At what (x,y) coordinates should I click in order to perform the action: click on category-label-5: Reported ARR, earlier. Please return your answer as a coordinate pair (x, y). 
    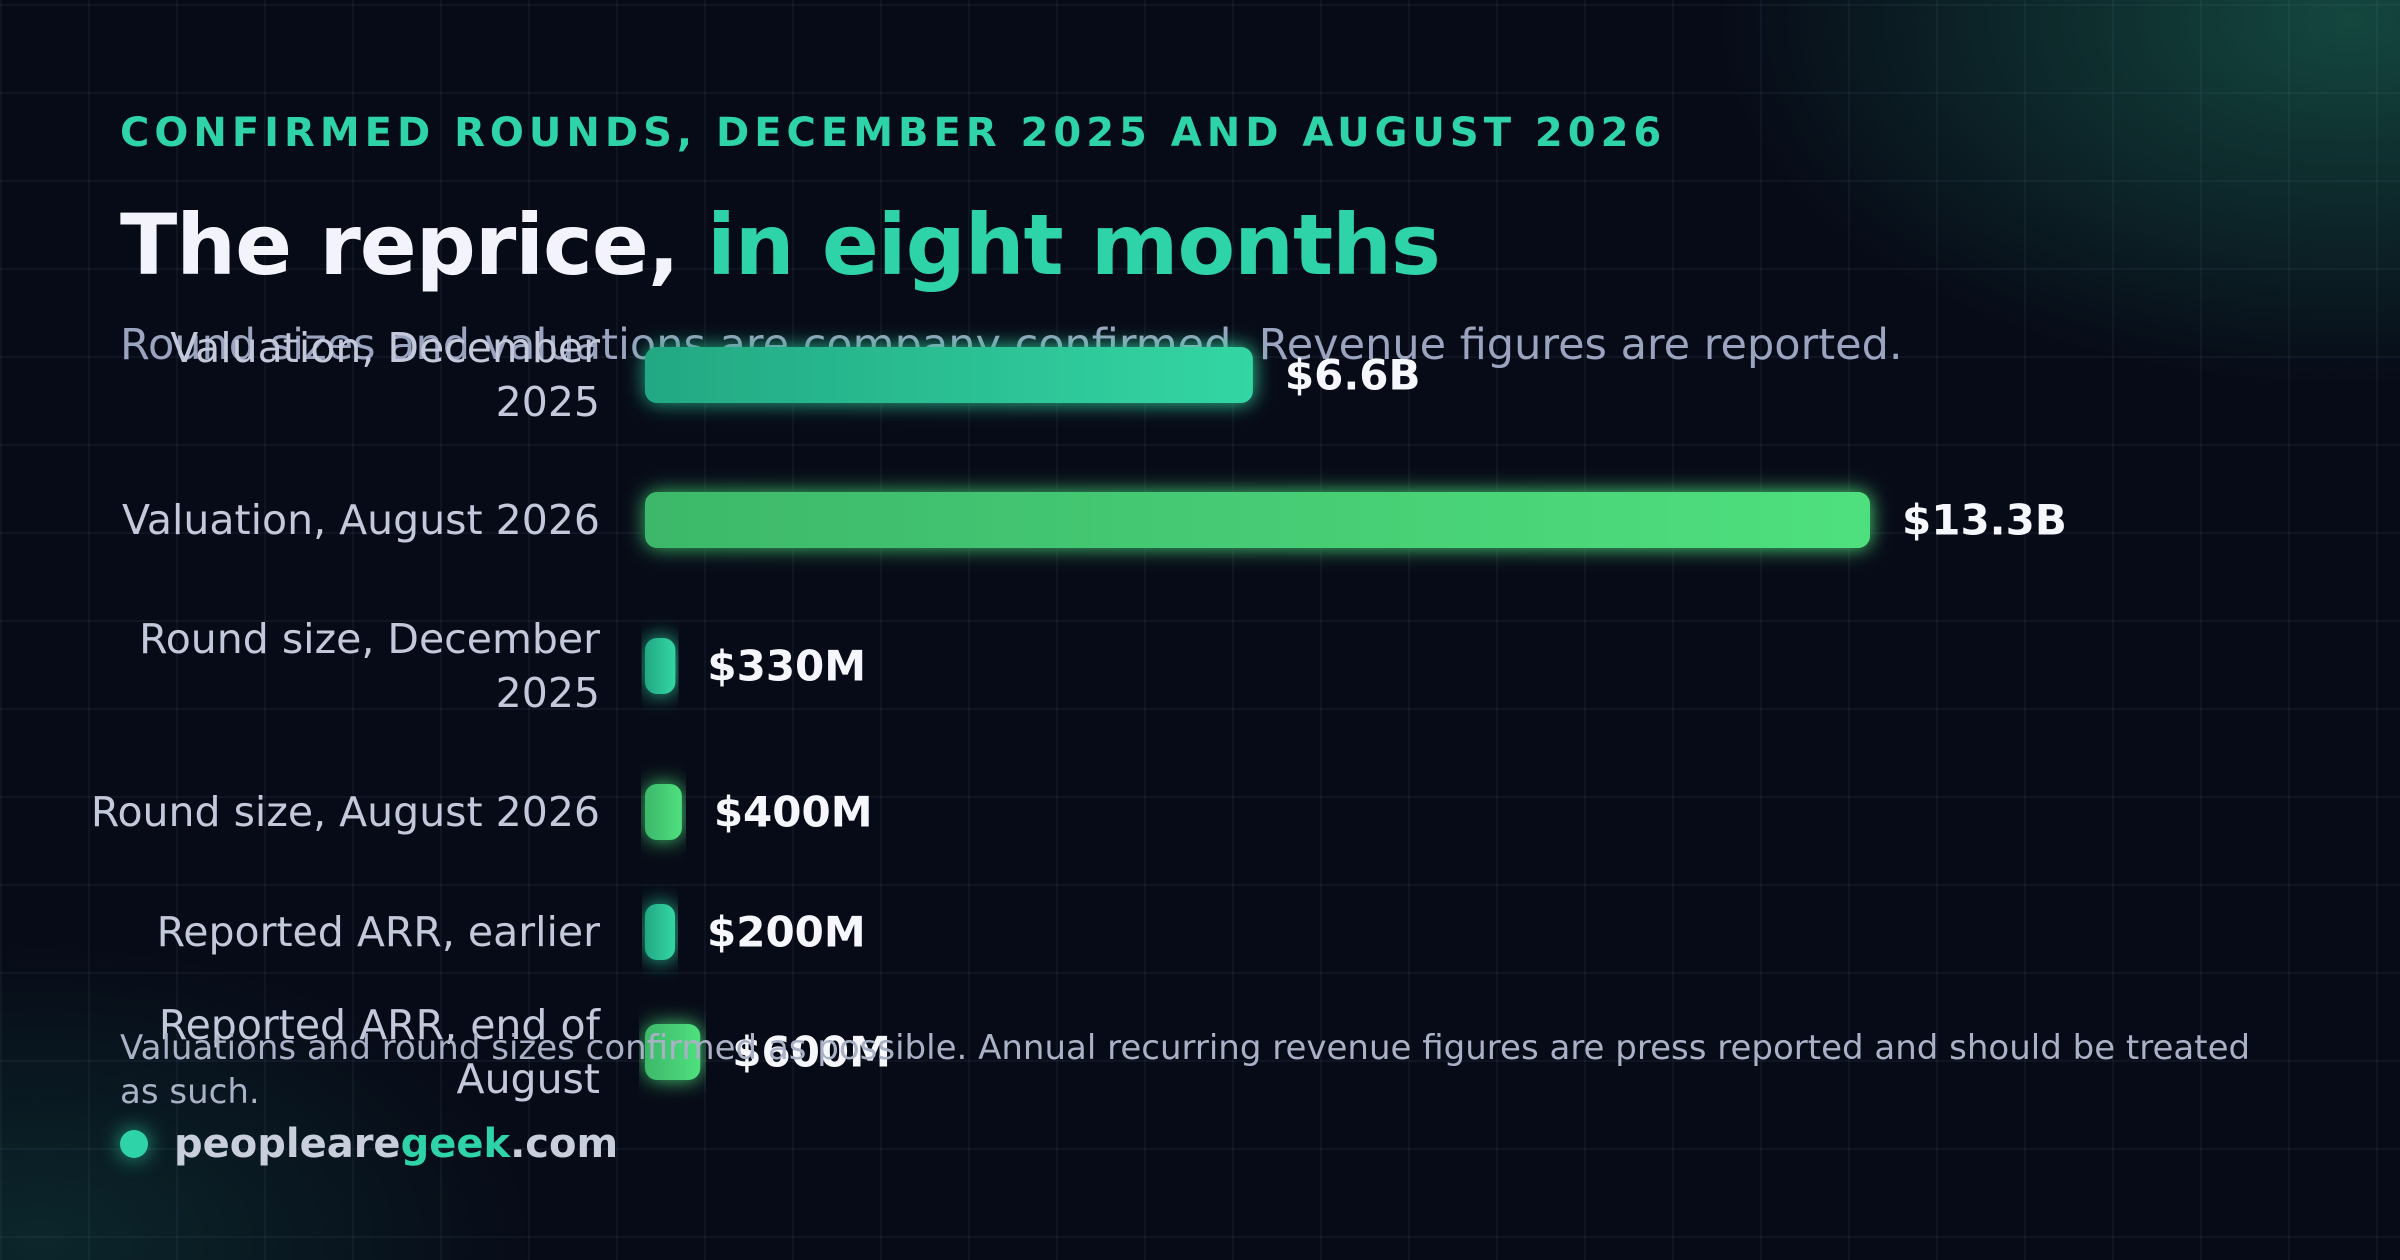
    Looking at the image, I should click on (378, 932).